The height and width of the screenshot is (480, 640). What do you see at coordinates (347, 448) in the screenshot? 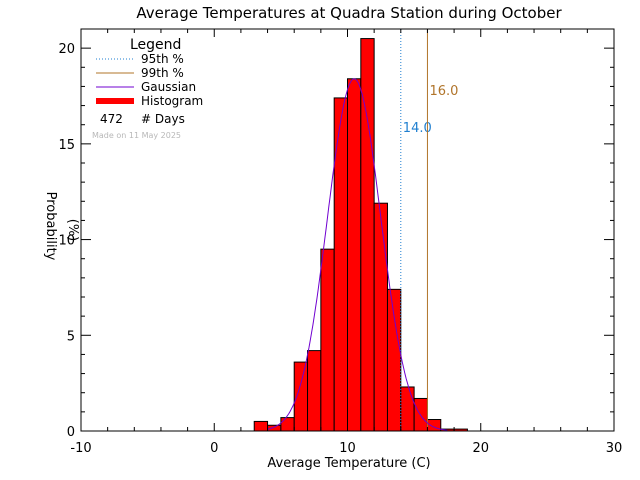
I see `x-tick-label: 10` at bounding box center [347, 448].